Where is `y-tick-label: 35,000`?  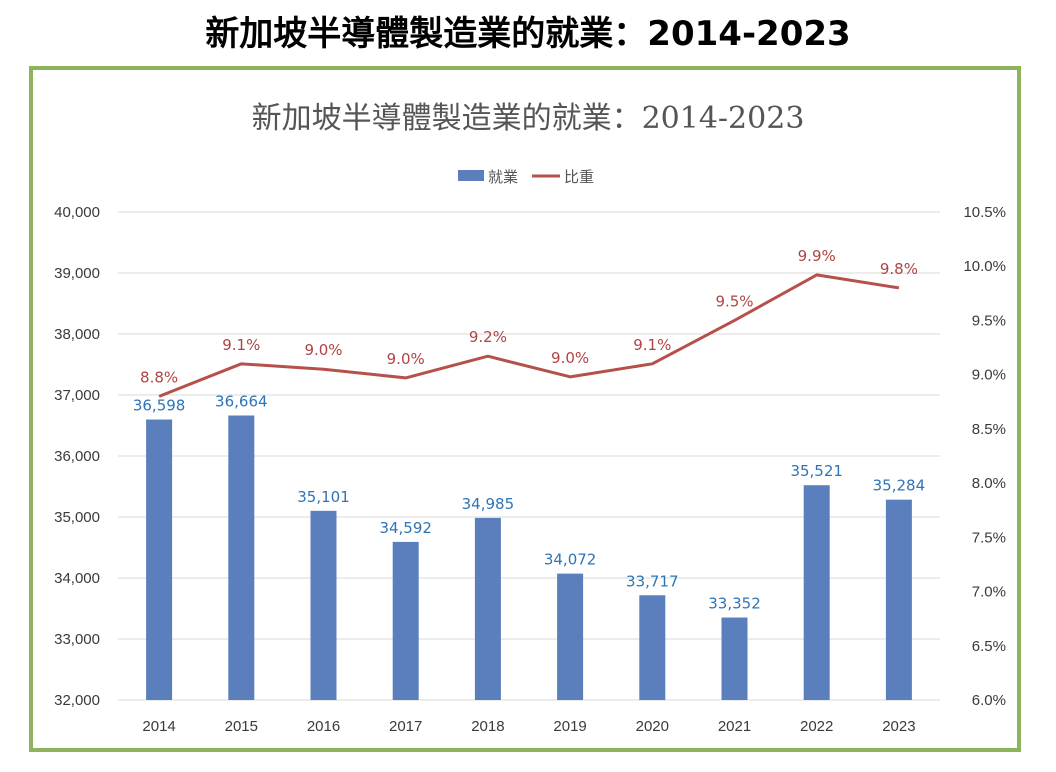
y-tick-label: 35,000 is located at coordinates (77, 517).